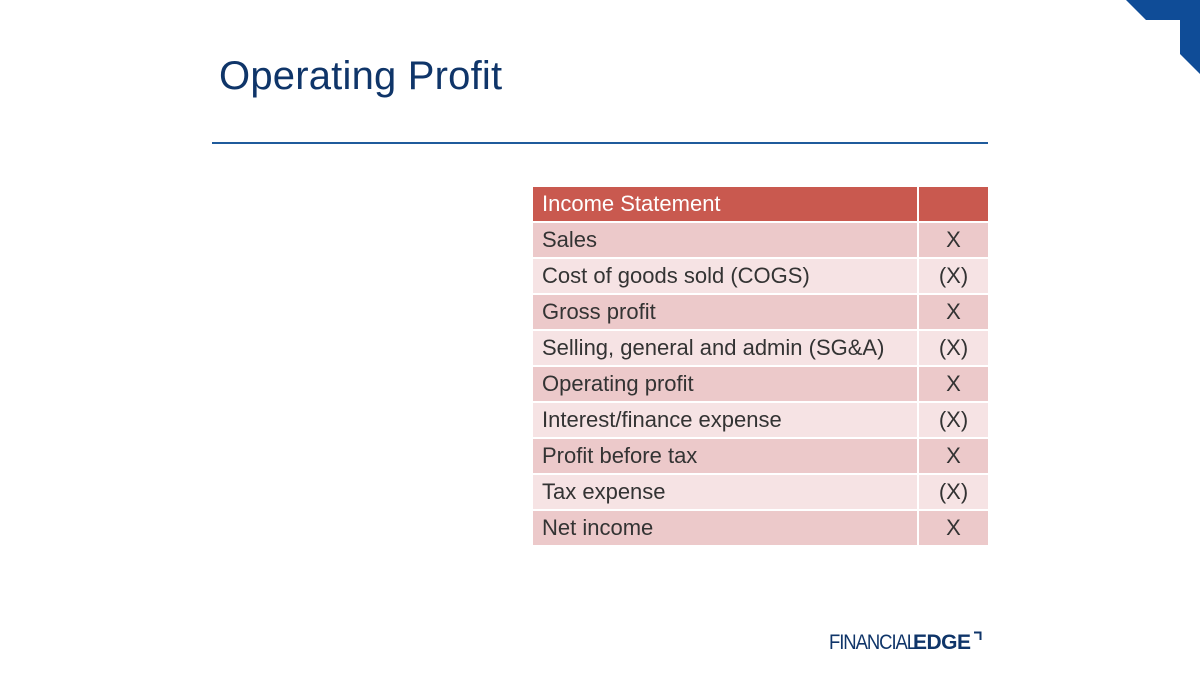 Image resolution: width=1200 pixels, height=675 pixels. I want to click on table-row: Interest/finance expense (X), so click(760, 421).